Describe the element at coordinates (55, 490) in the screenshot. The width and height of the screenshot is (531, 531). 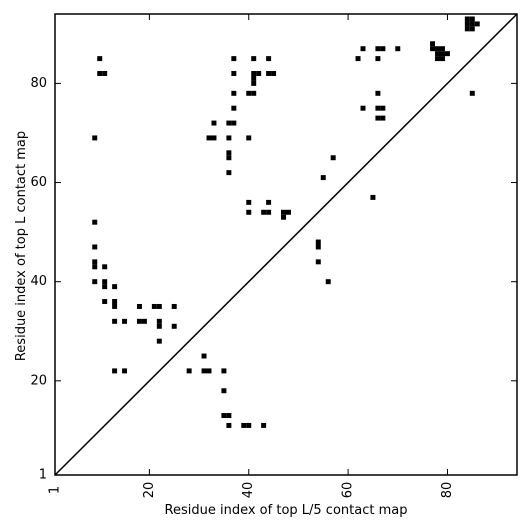
I see `x-tick-label: 1` at that location.